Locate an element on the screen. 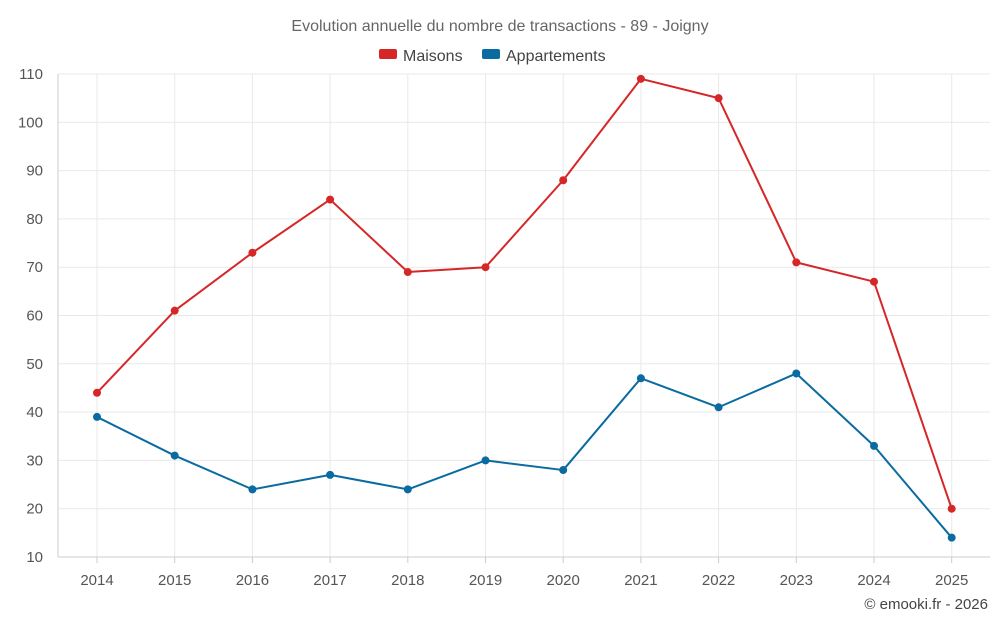 This screenshot has height=630, width=1000. y-tick-label: 100 is located at coordinates (30, 122).